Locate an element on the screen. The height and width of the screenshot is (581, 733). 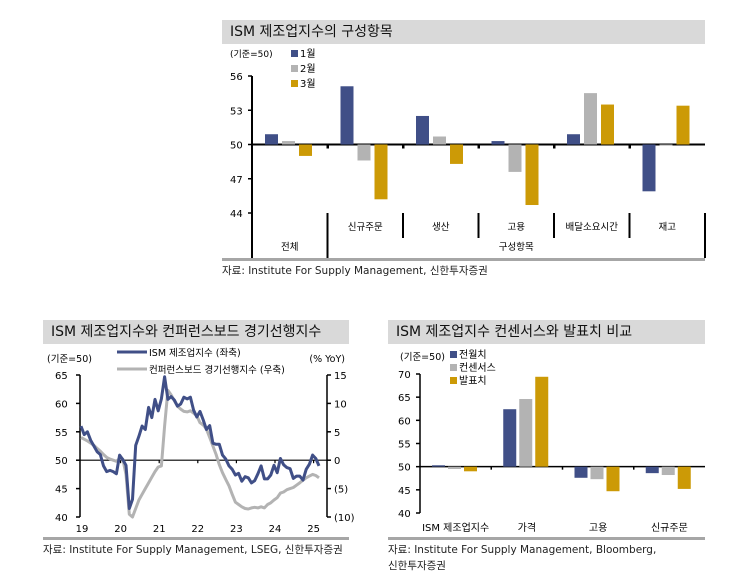
bar-배달소요시간-3월 is located at coordinates (607, 124).